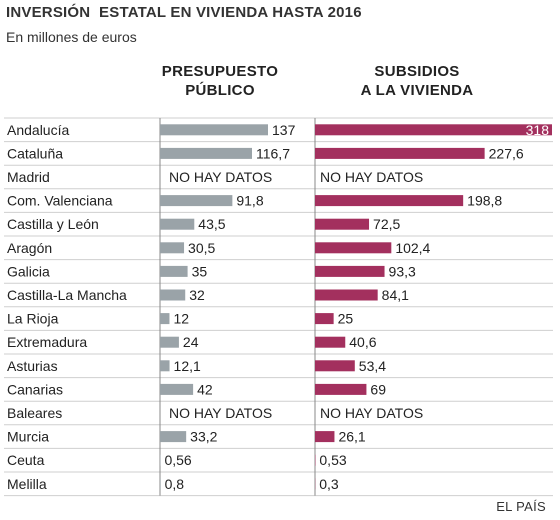 The height and width of the screenshot is (520, 560). I want to click on data-label-presupuesto: 12,1, so click(187, 366).